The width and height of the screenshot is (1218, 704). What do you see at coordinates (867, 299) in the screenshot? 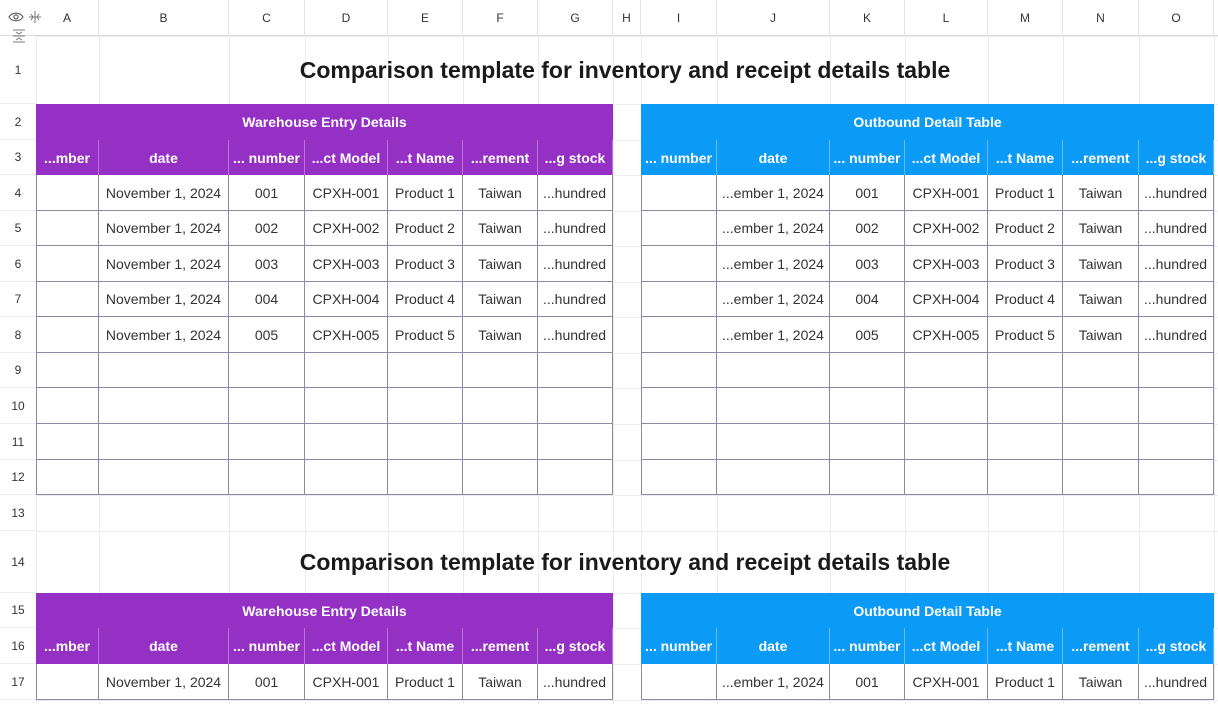
I see `table-cell: 004` at bounding box center [867, 299].